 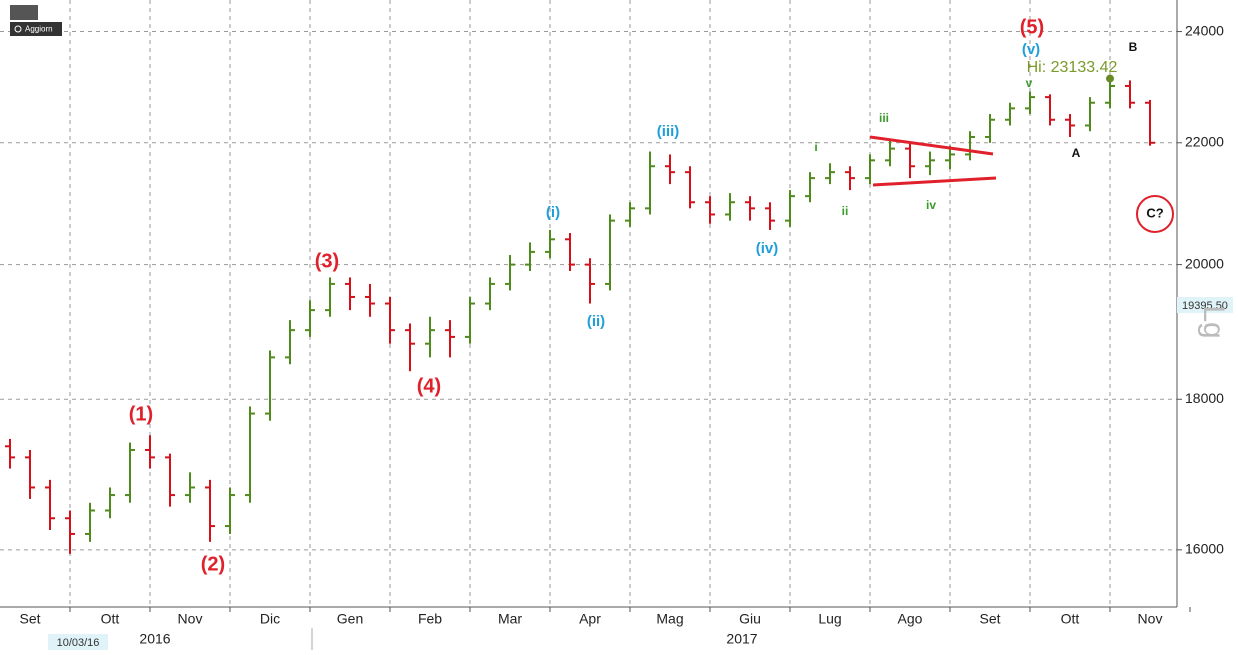 What do you see at coordinates (1110, 78) in the screenshot?
I see `high-marker` at bounding box center [1110, 78].